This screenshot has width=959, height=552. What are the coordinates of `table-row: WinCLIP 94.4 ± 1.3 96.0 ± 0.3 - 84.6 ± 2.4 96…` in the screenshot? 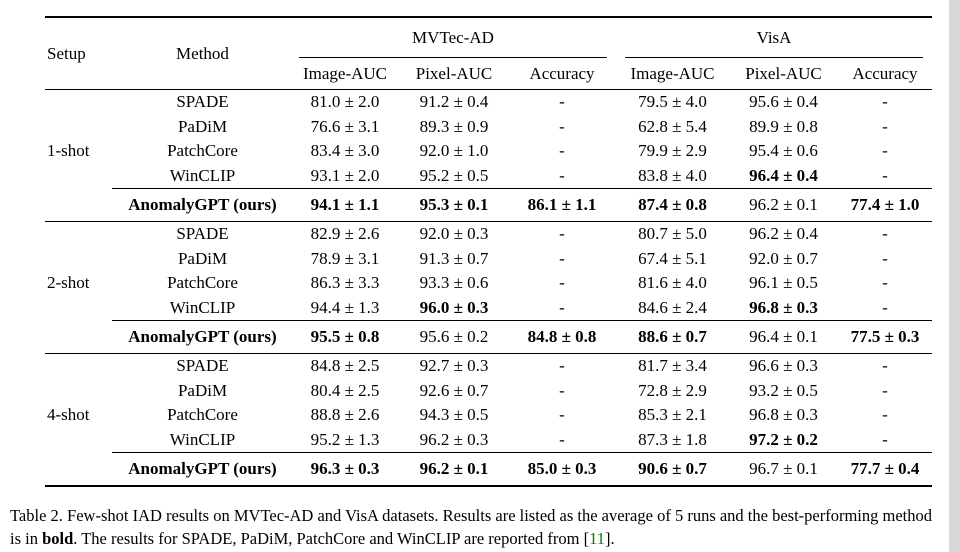 It's located at (488, 308).